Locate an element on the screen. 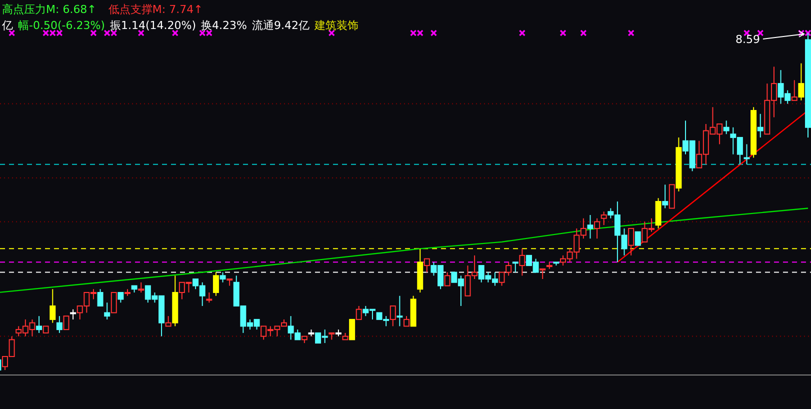 This screenshot has width=811, height=409. text: 亿 is located at coordinates (7, 25).